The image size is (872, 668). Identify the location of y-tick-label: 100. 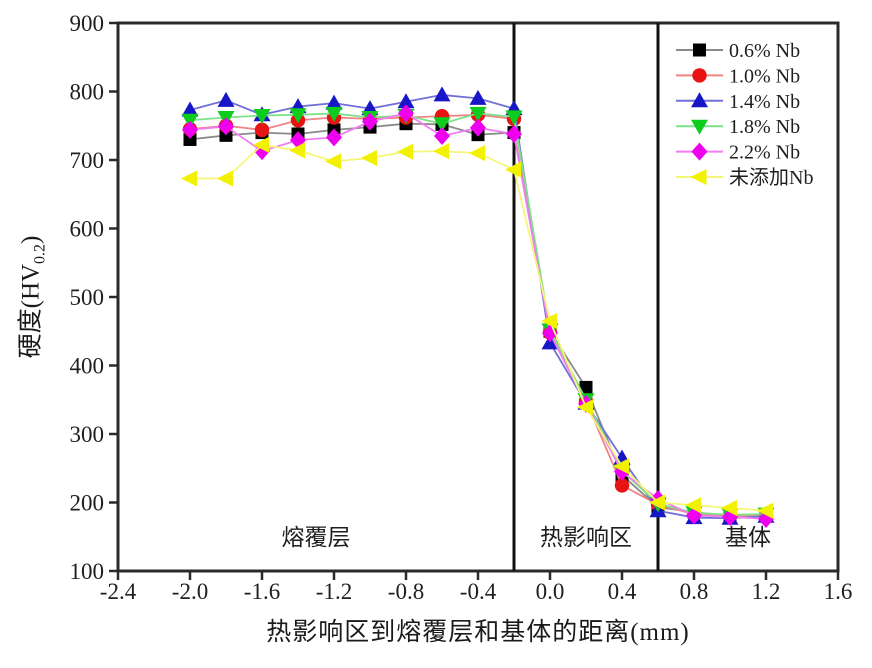
(87, 571).